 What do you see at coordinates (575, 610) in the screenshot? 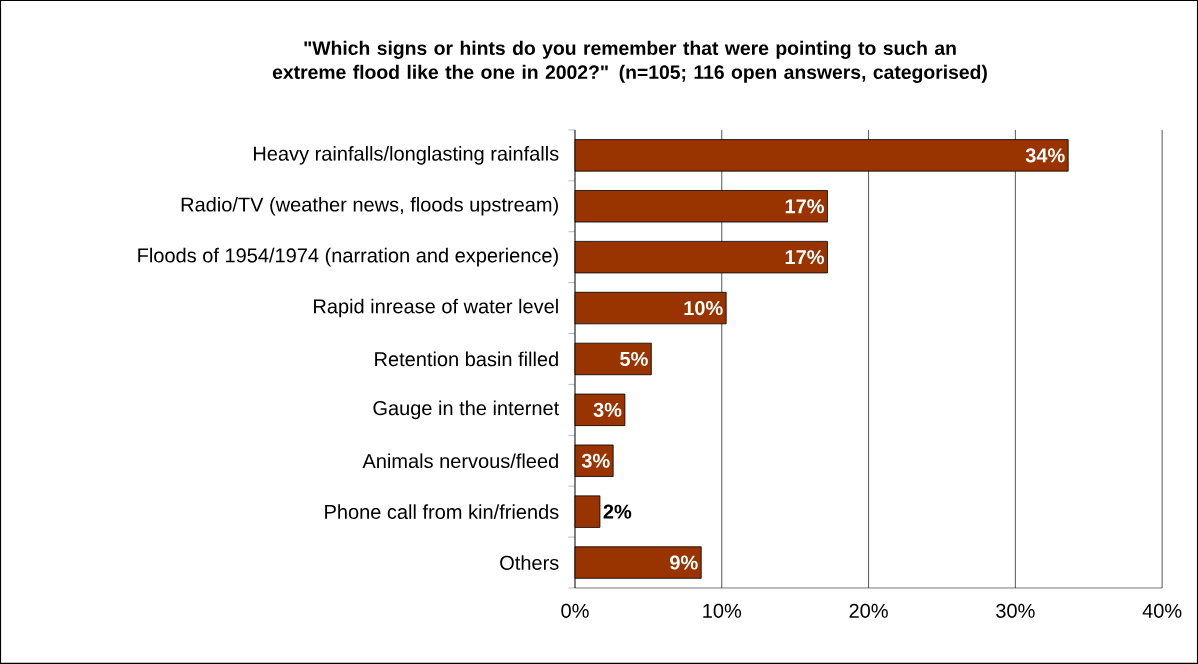
I see `x-tick-label: 0%` at bounding box center [575, 610].